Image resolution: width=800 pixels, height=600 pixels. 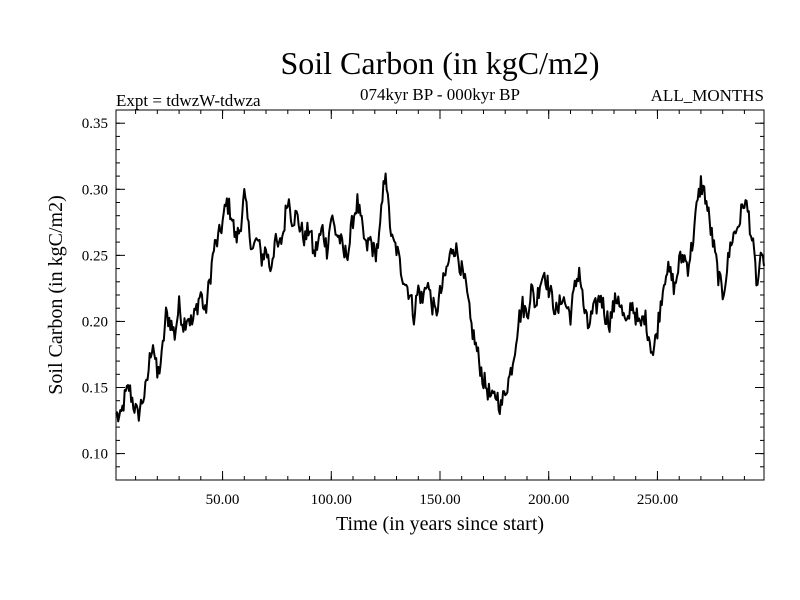 I want to click on x-tick-label: 50.00, so click(x=223, y=500).